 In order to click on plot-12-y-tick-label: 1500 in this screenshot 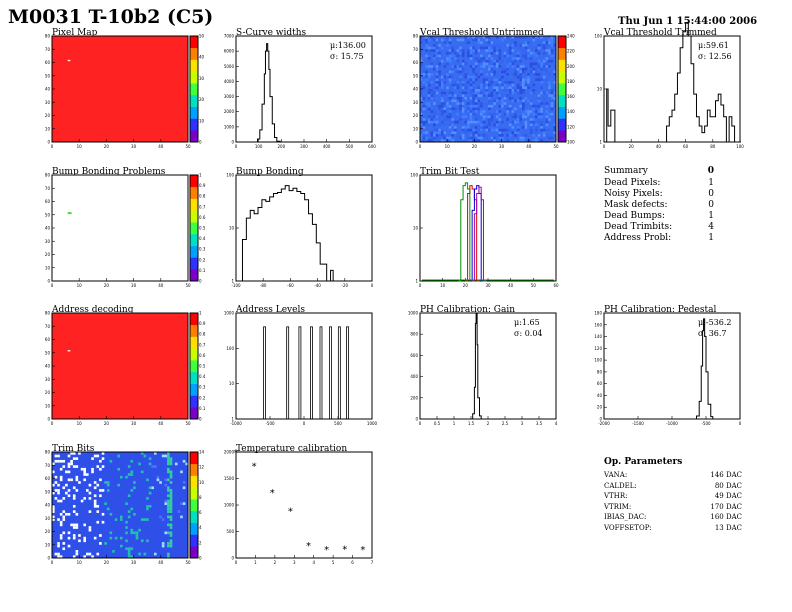, I will do `click(229, 478)`.